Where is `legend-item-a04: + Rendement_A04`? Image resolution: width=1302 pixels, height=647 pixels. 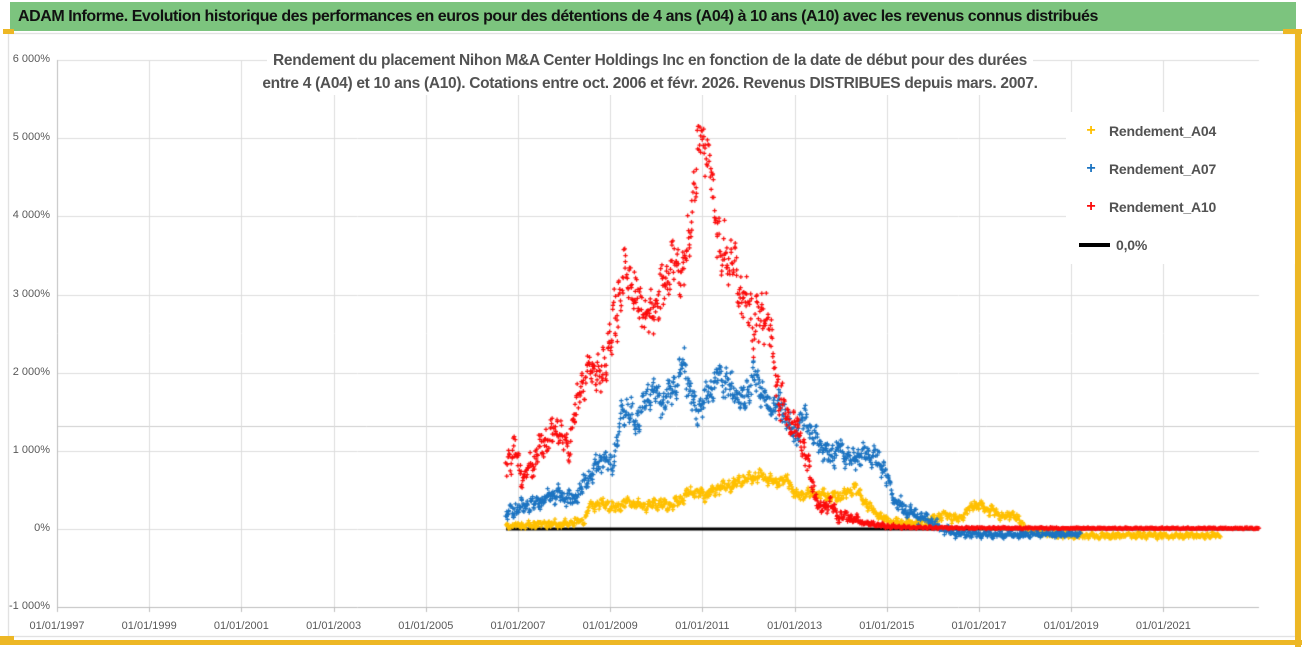 legend-item-a04: + Rendement_A04 is located at coordinates (1181, 131).